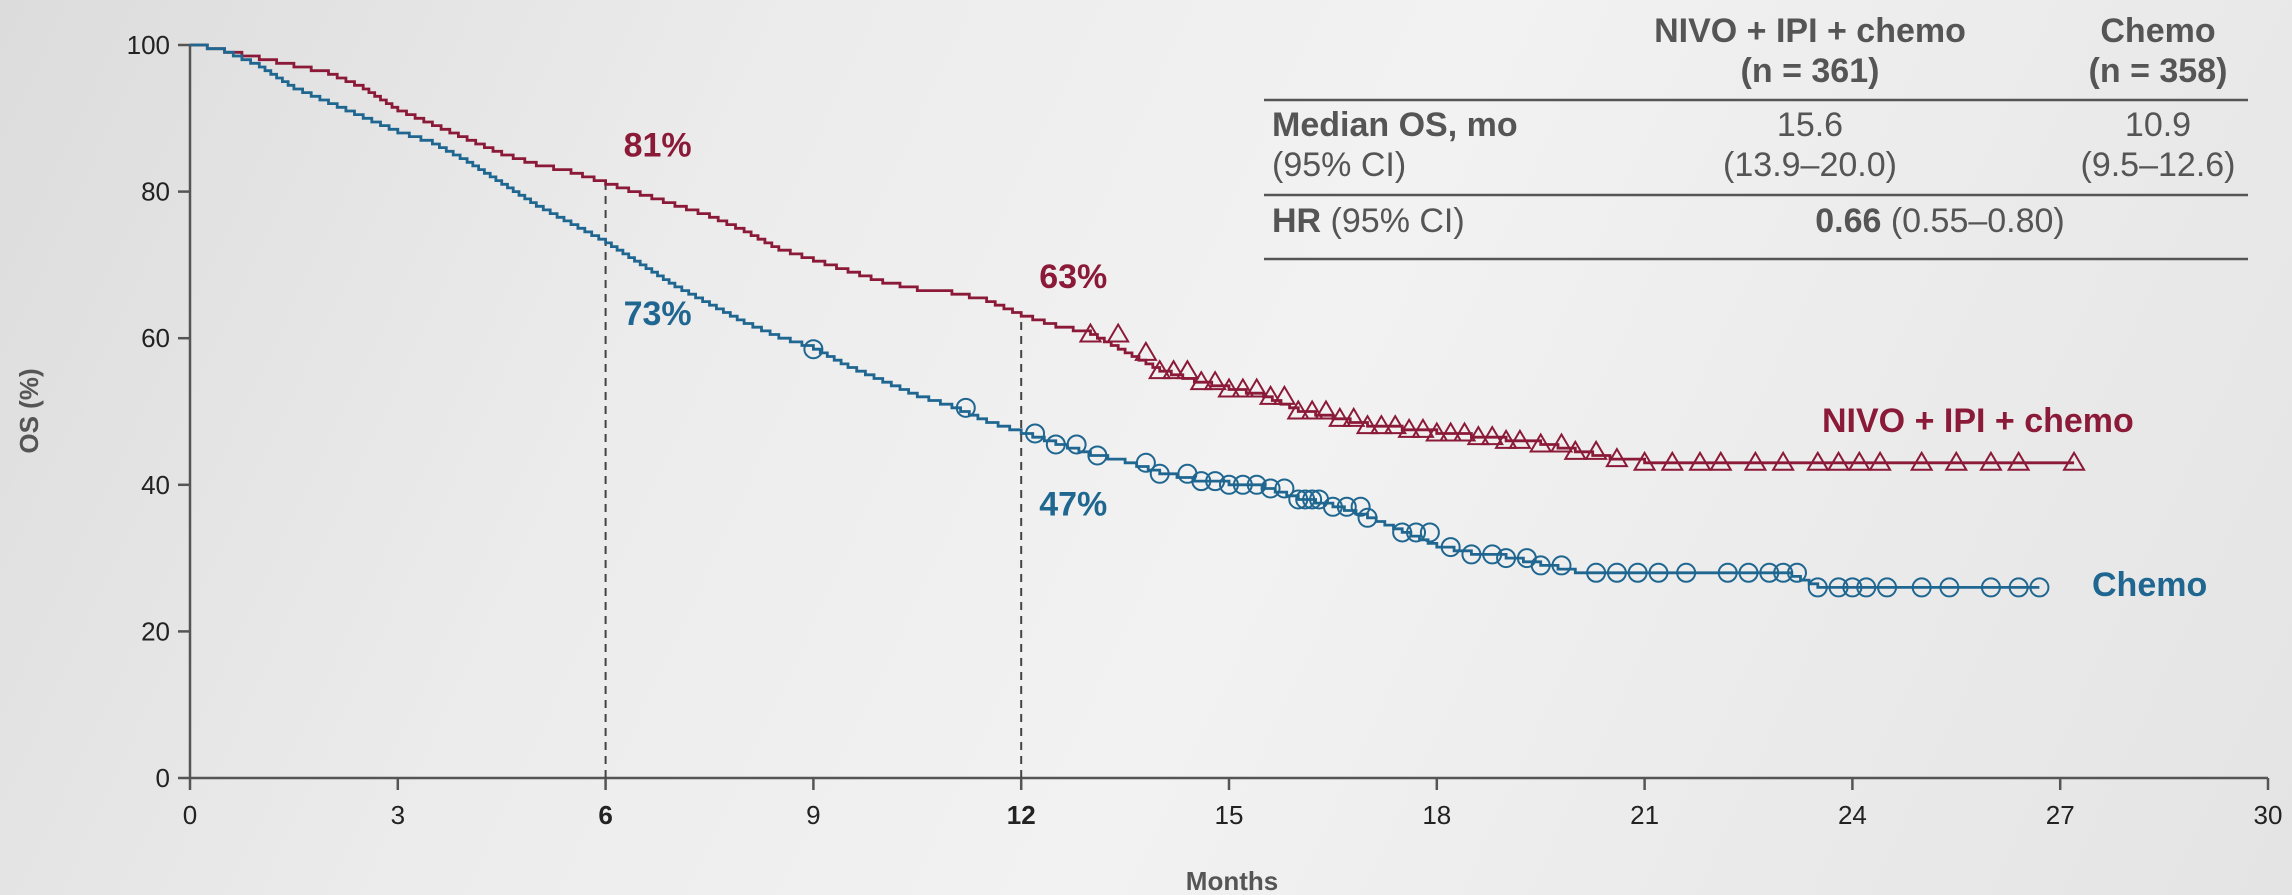  I want to click on y-ticks: 0 20 40 60 80 100, so click(158, 411).